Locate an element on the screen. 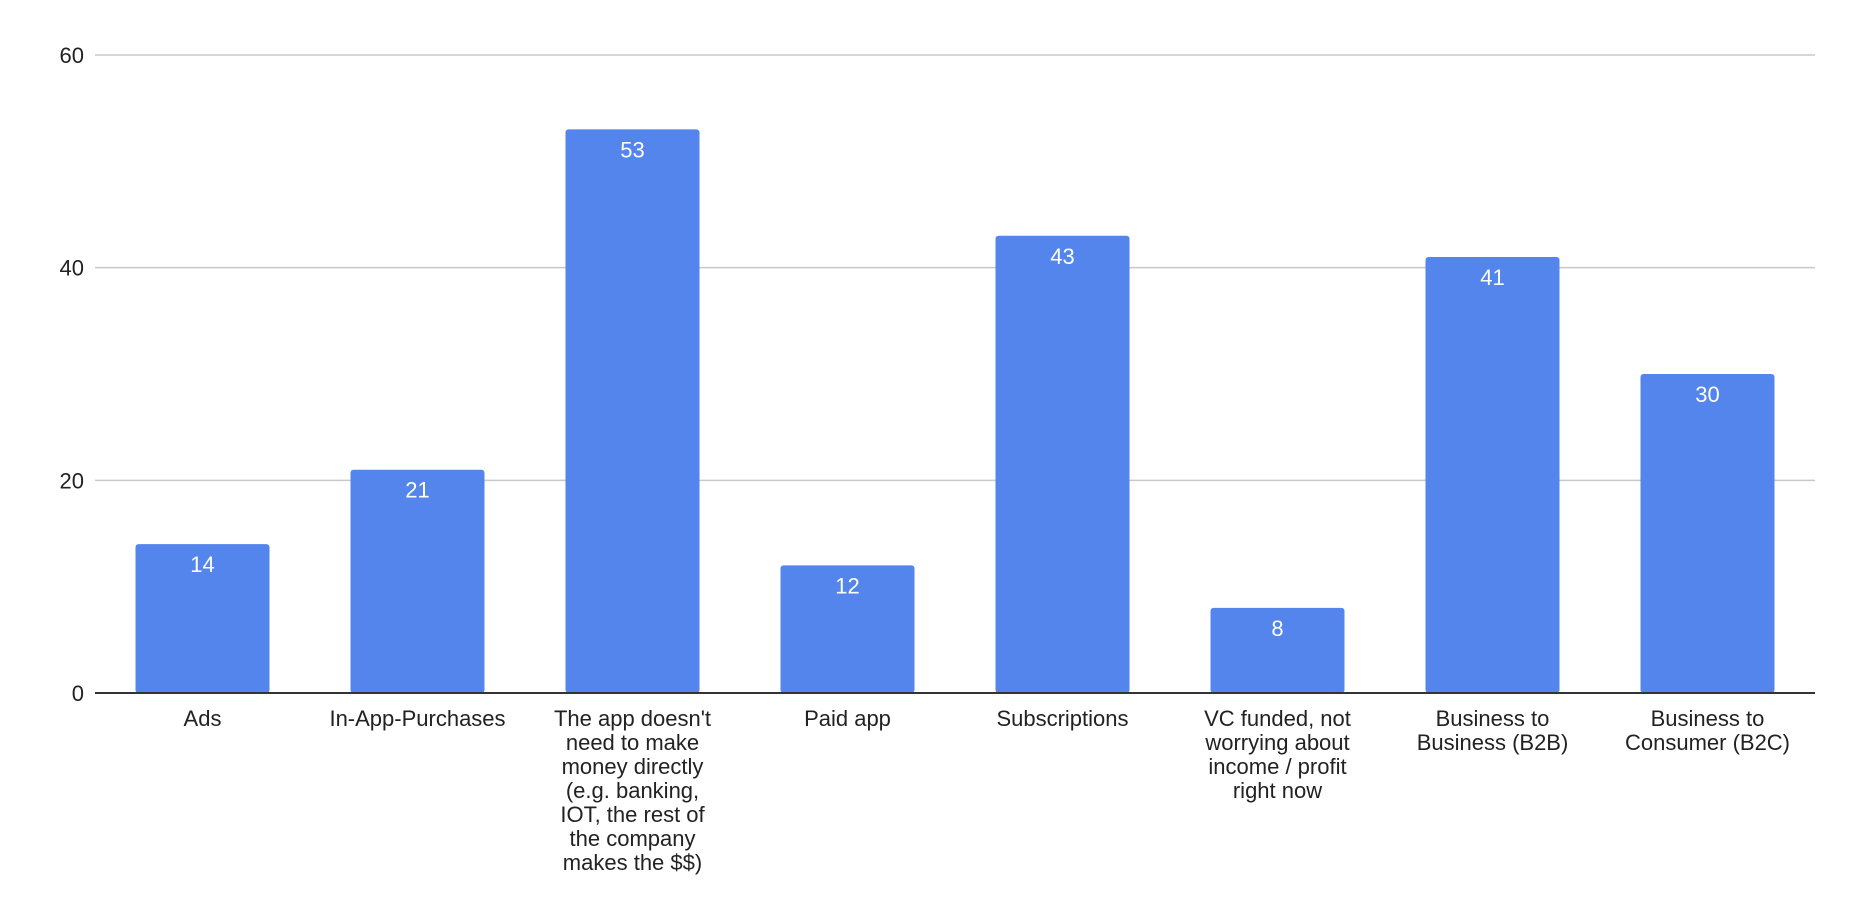 The image size is (1850, 914). data-label: 12 is located at coordinates (847, 585).